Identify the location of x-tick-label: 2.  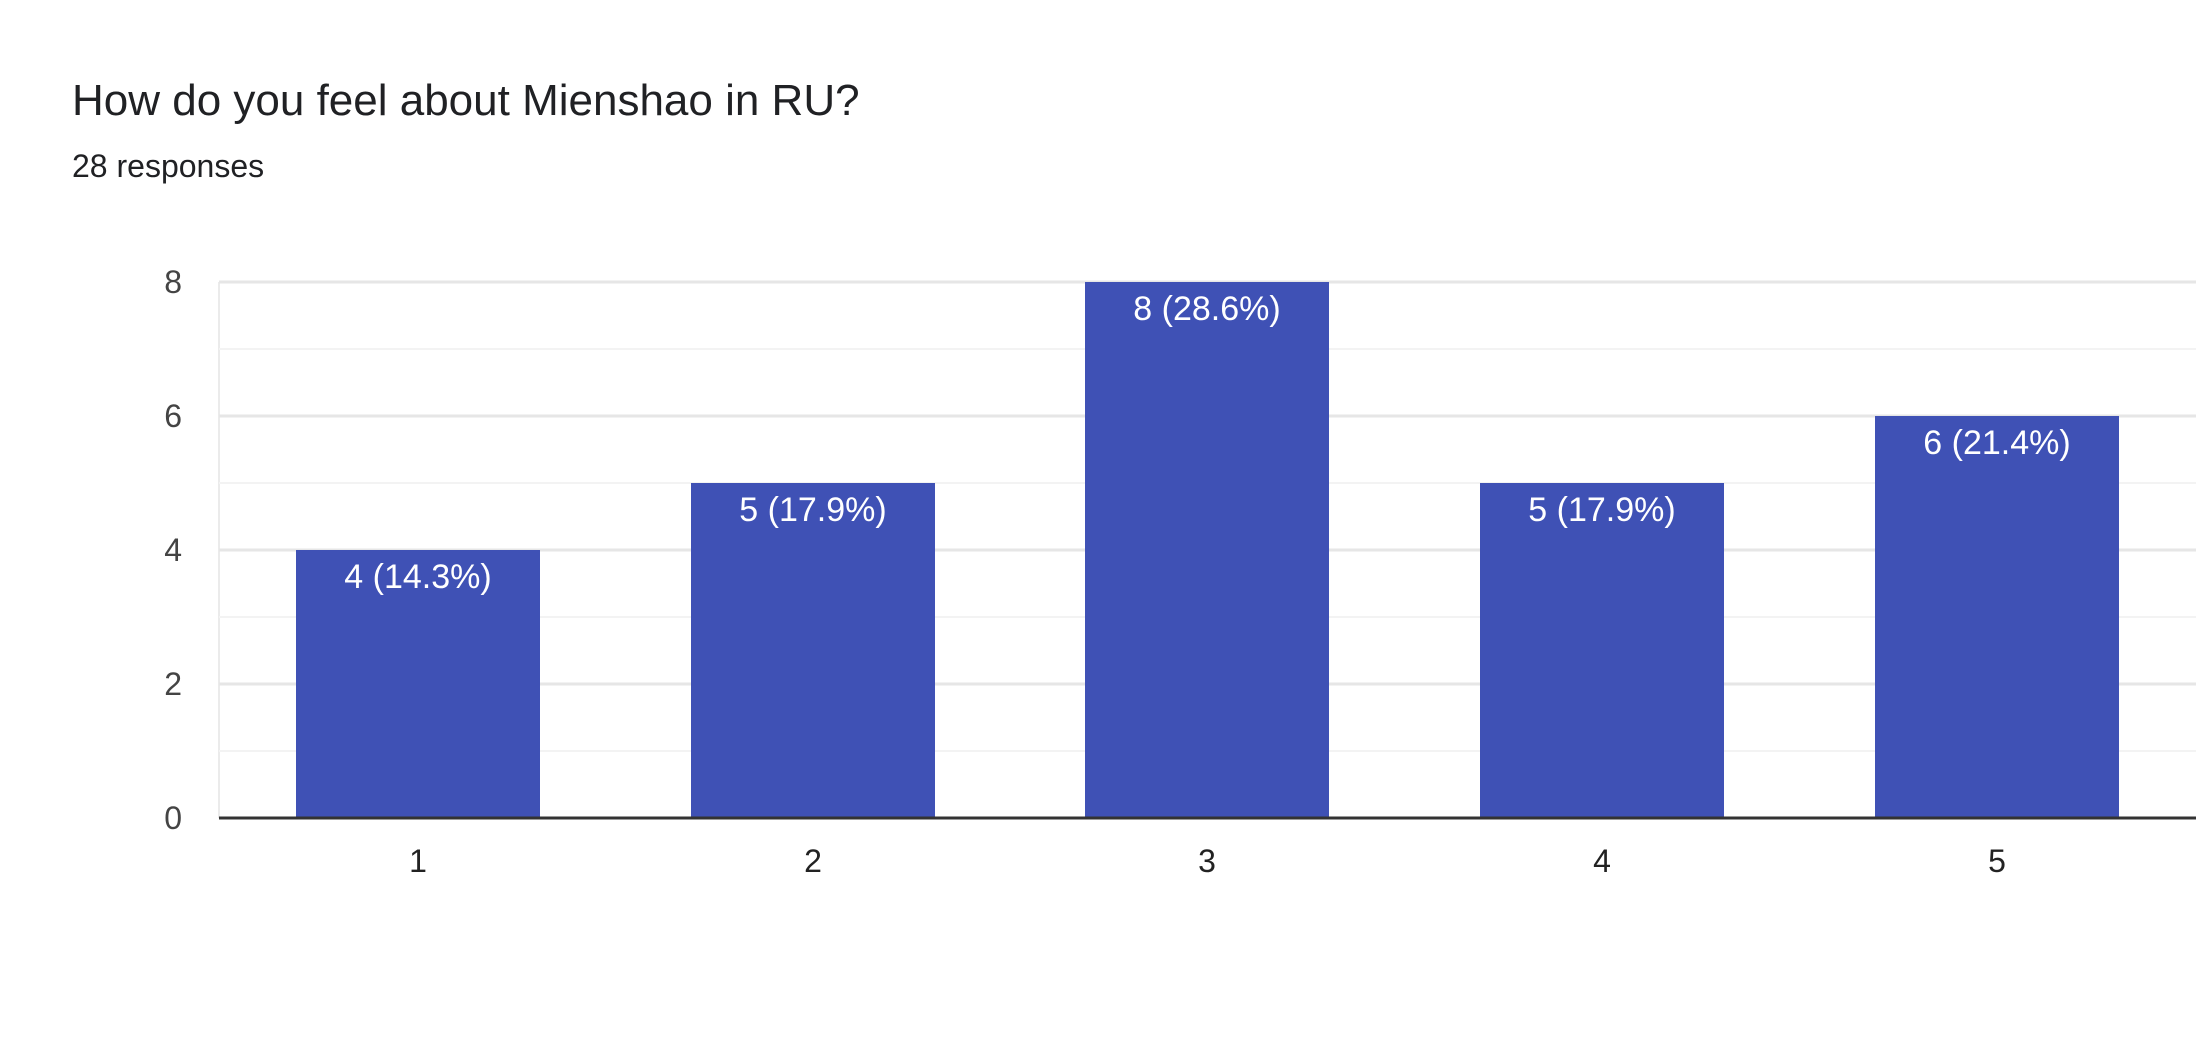
(813, 861).